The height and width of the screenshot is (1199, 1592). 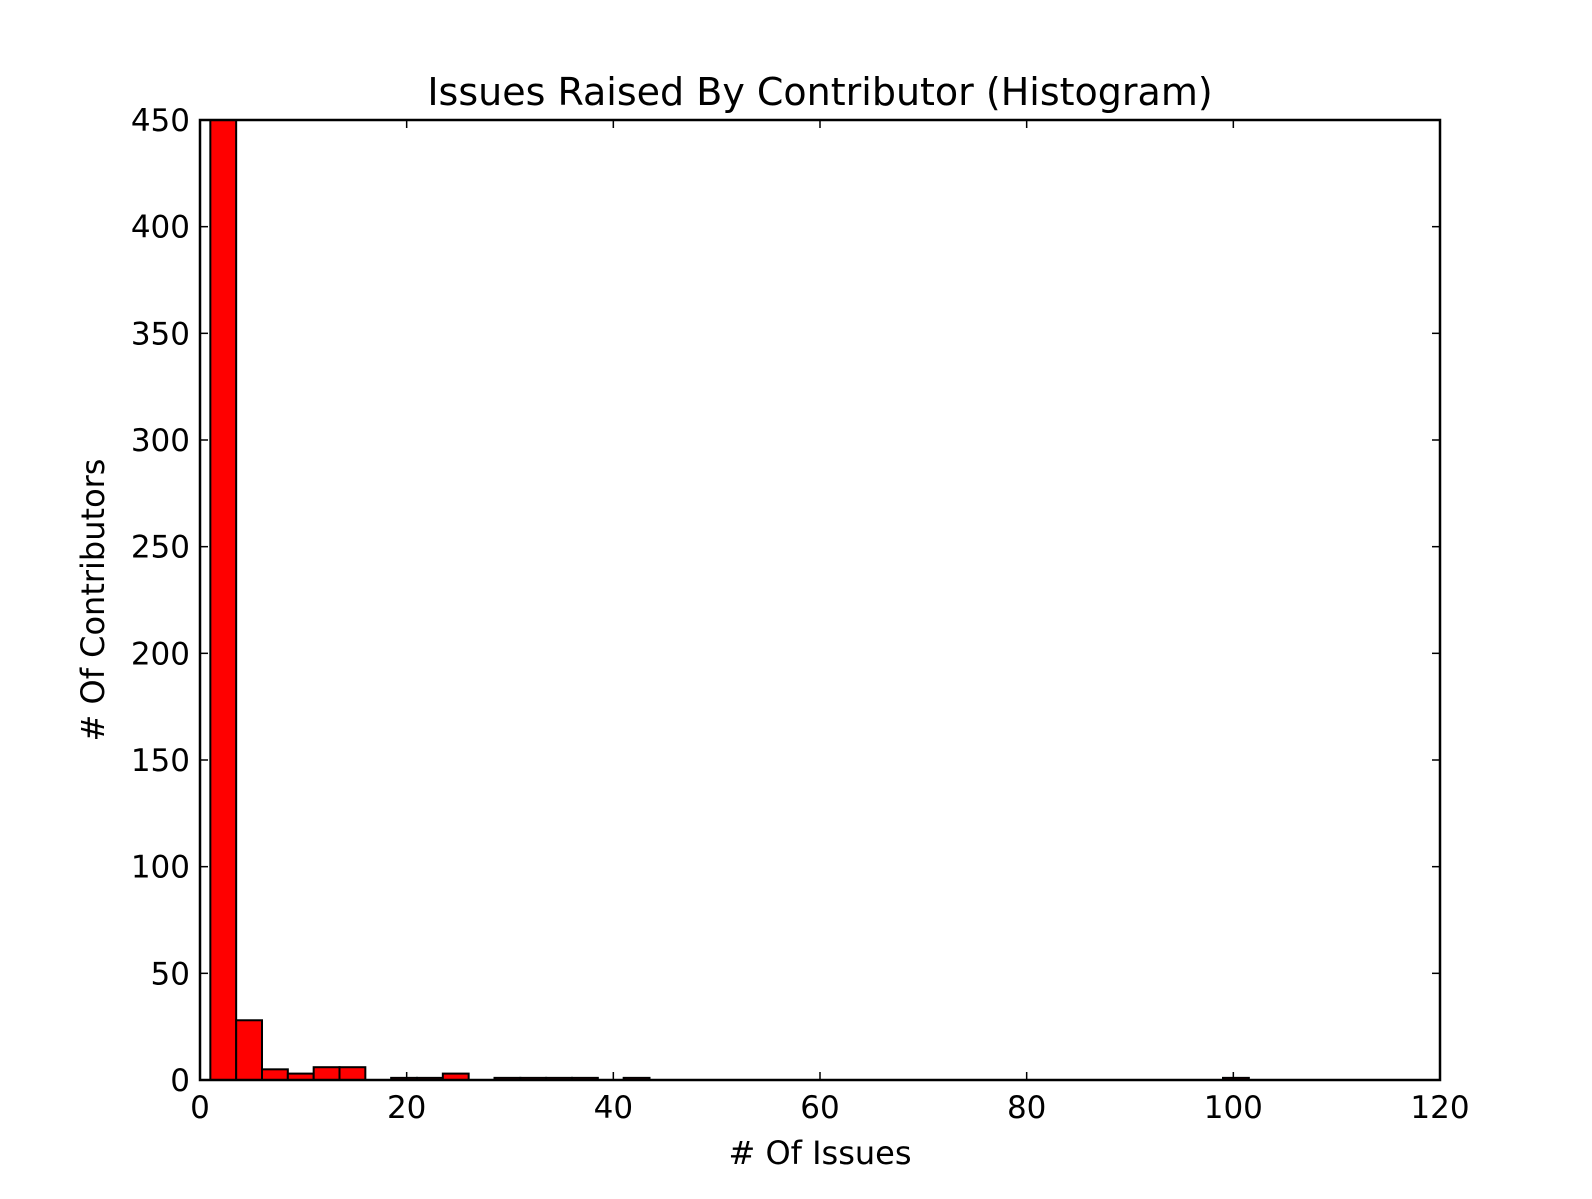 I want to click on x-tick-label-1: 20, so click(x=406, y=1108).